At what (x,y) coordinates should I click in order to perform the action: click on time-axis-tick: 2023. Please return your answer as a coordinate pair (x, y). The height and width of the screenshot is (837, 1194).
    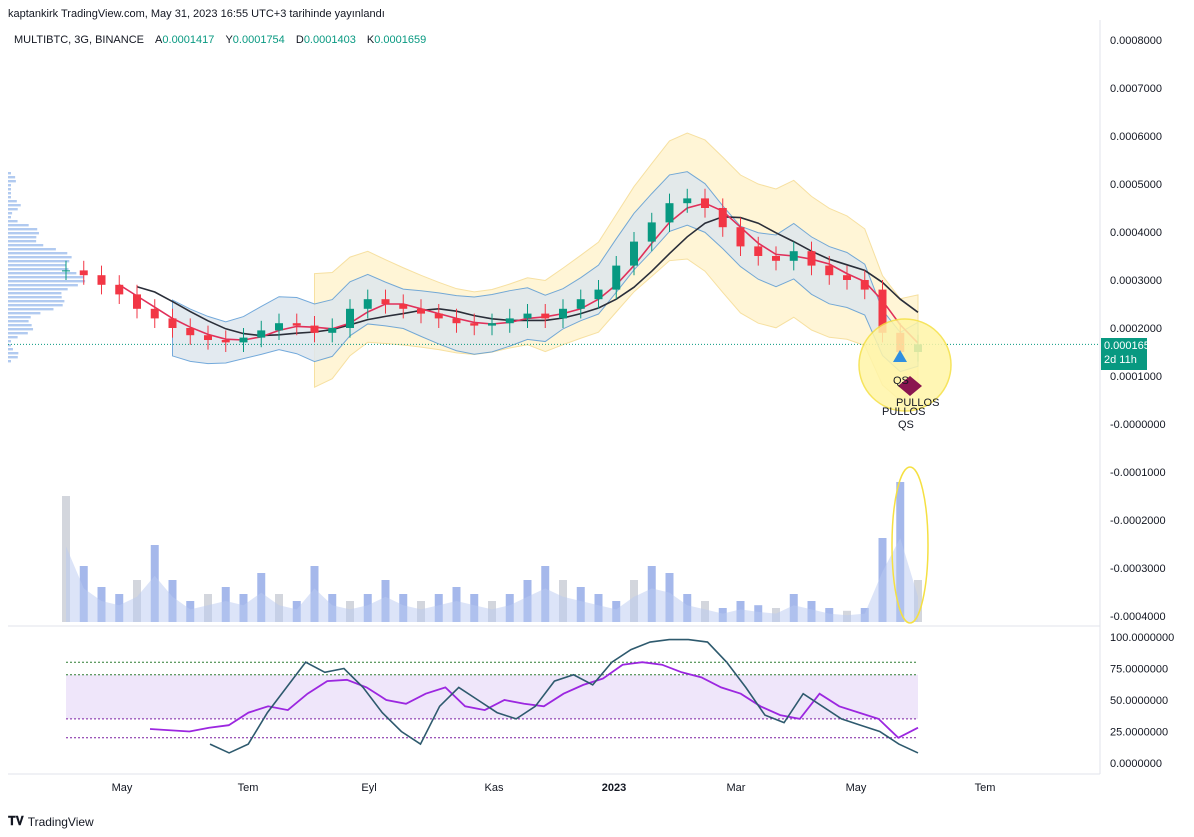
    Looking at the image, I should click on (614, 788).